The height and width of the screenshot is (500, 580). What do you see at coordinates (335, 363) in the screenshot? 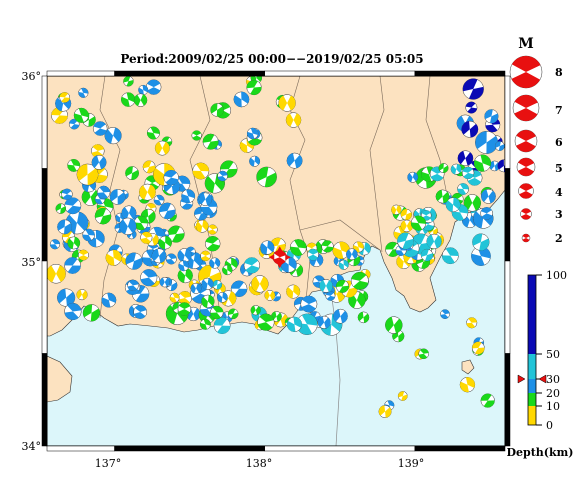
I see `trench-line` at bounding box center [335, 363].